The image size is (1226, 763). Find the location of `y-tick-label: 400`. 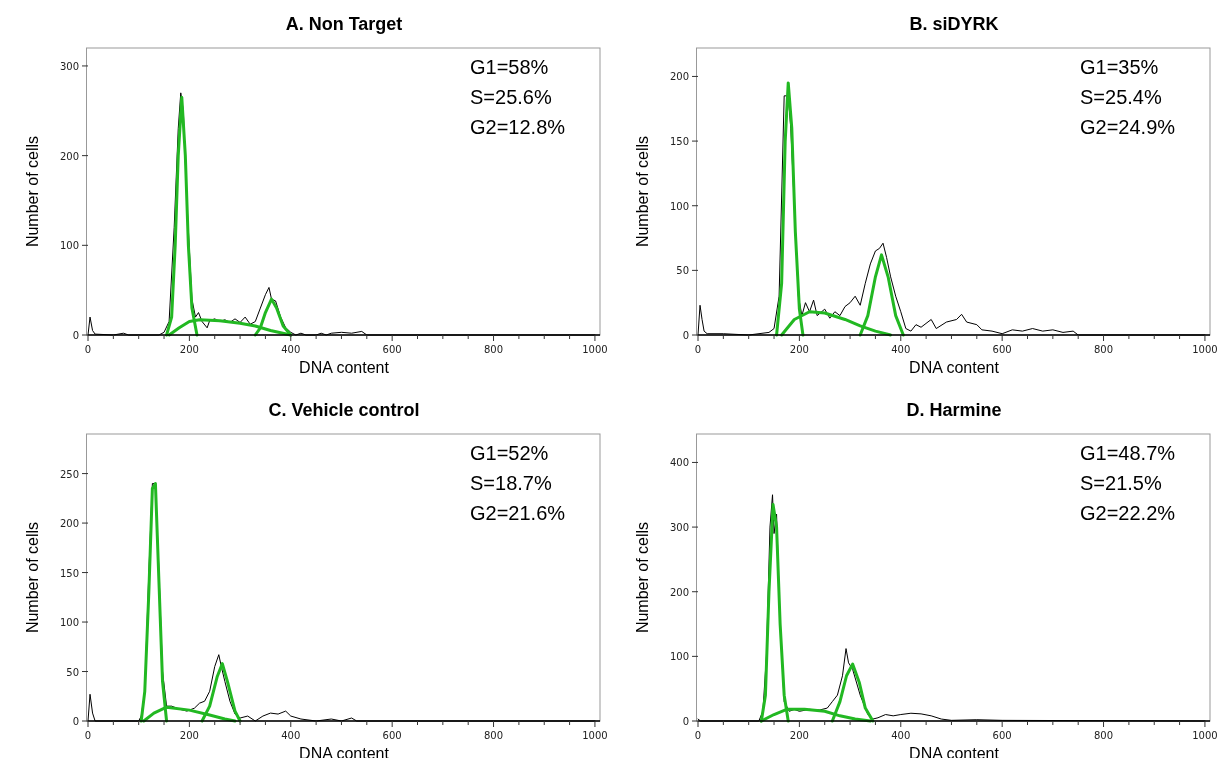

y-tick-label: 400 is located at coordinates (679, 463).